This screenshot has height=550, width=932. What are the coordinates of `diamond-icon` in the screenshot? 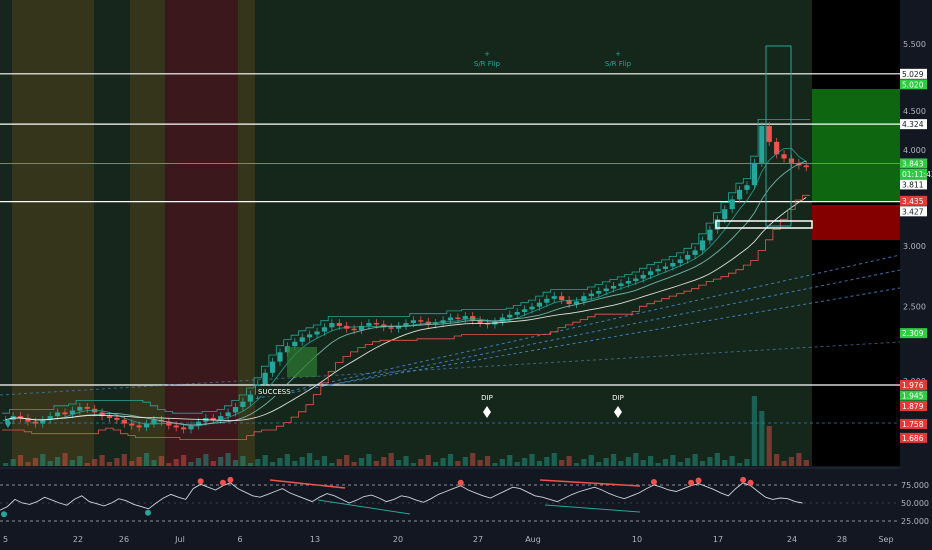 It's located at (618, 412).